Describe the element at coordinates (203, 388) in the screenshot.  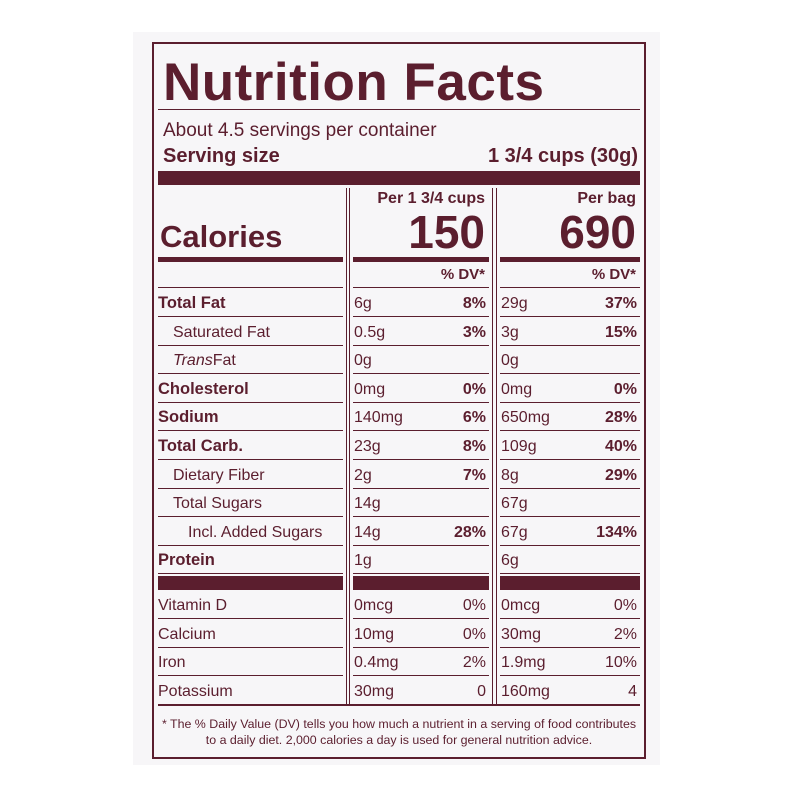
I see `nutrient-label: Cholesterol` at that location.